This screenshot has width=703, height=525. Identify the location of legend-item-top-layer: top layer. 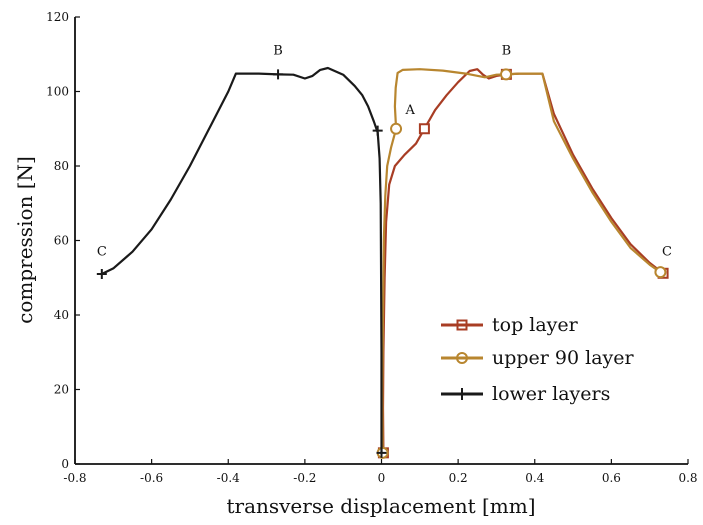
(510, 325).